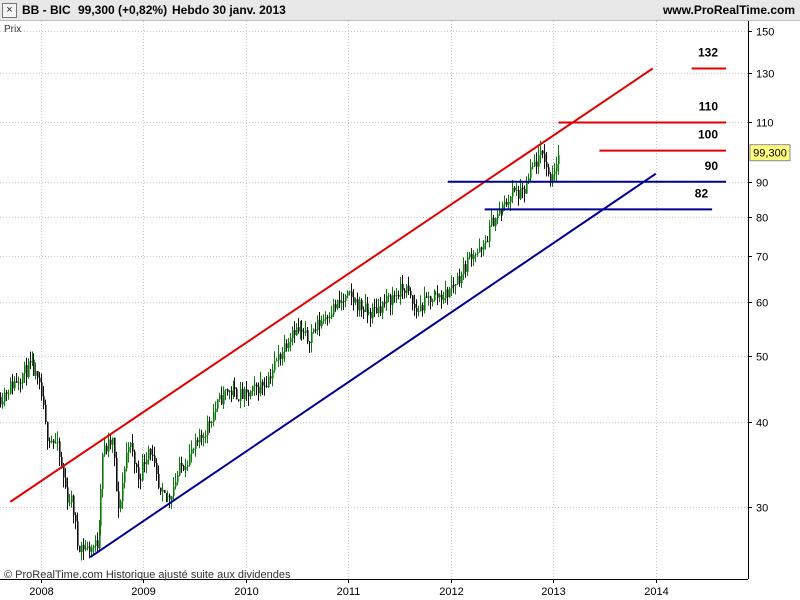  What do you see at coordinates (9, 10) in the screenshot?
I see `close-icon: ×` at bounding box center [9, 10].